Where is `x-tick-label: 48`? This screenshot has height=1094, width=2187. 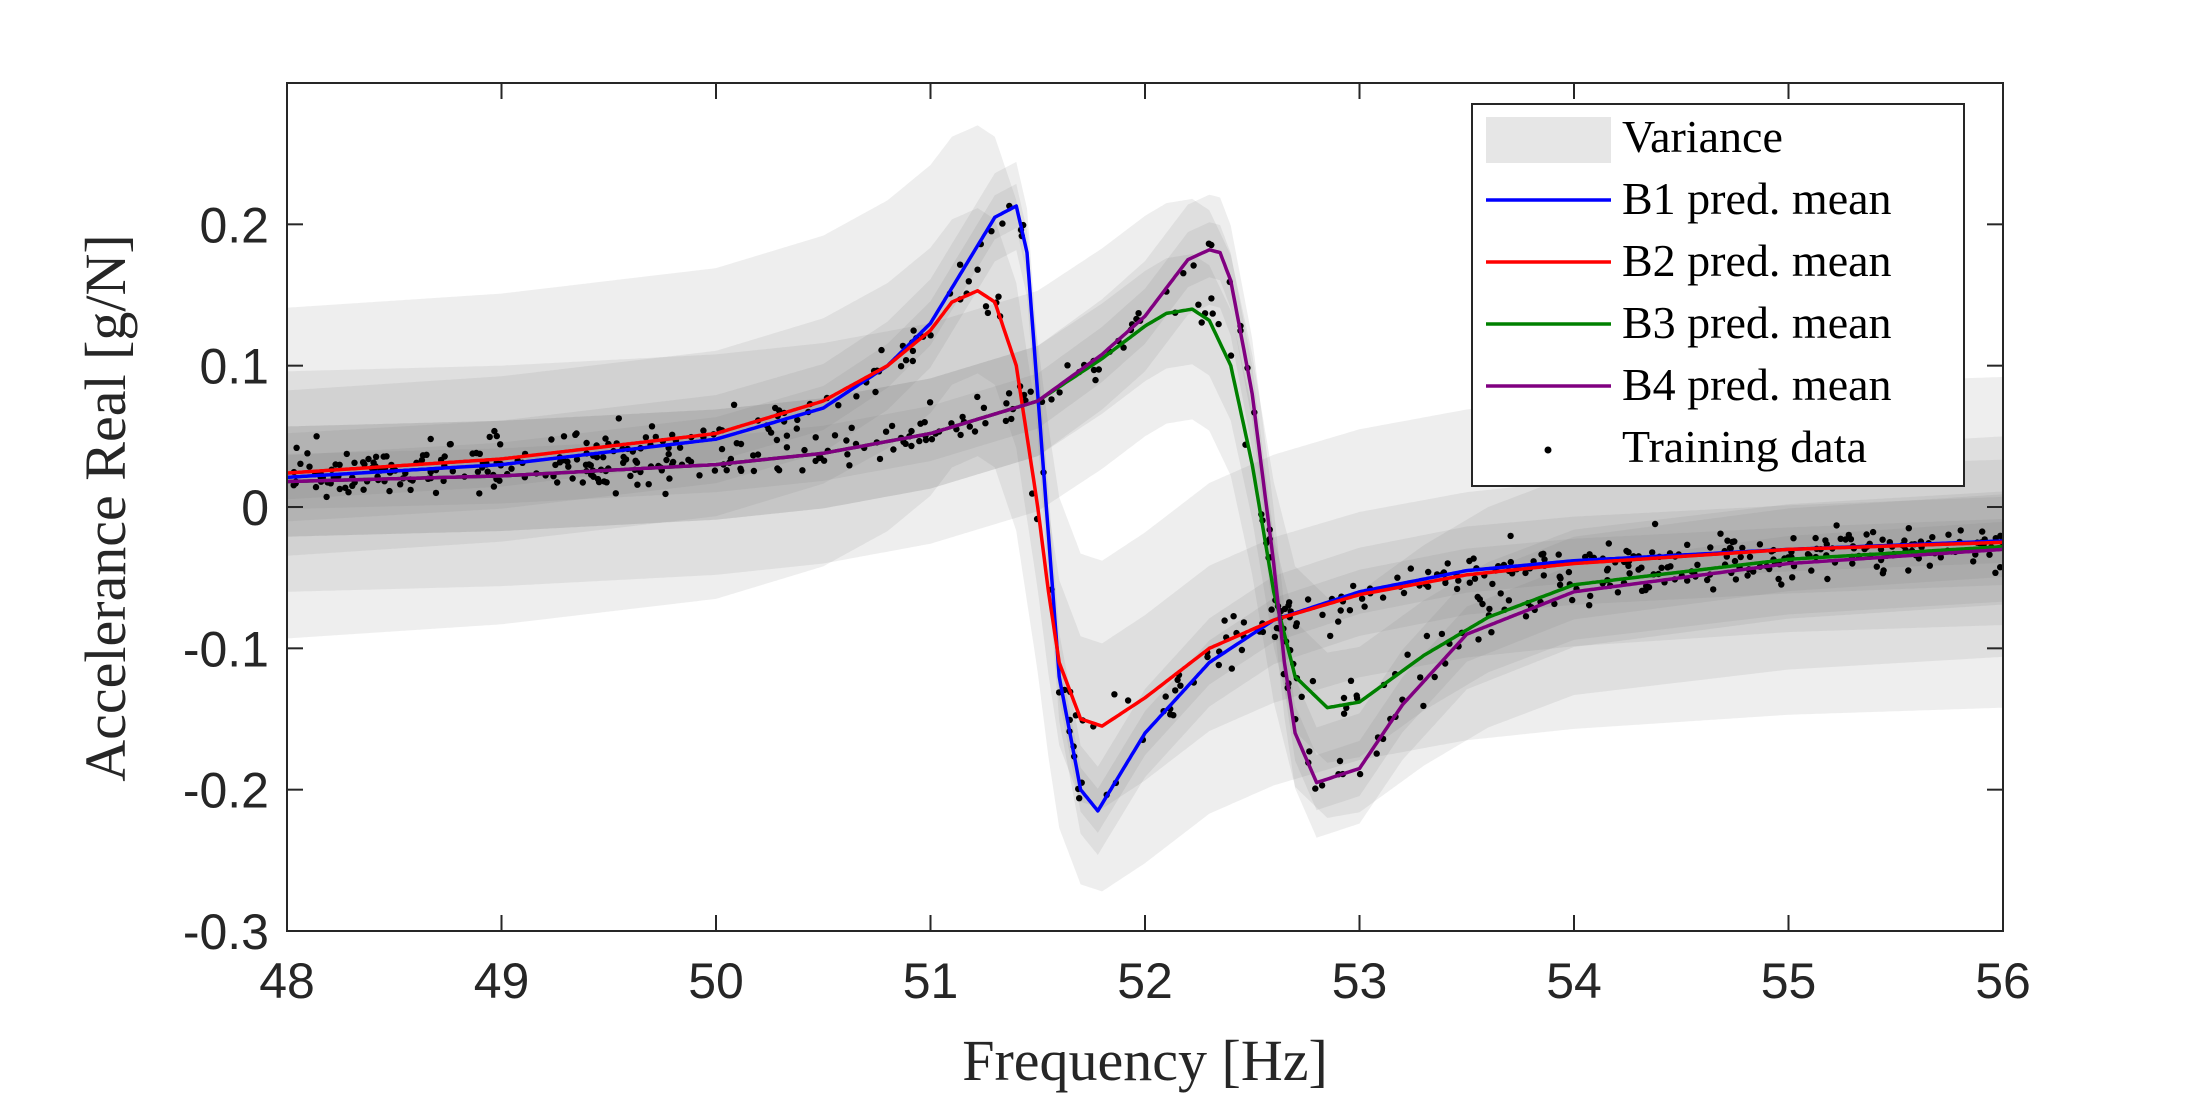
x-tick-label: 48 is located at coordinates (287, 981).